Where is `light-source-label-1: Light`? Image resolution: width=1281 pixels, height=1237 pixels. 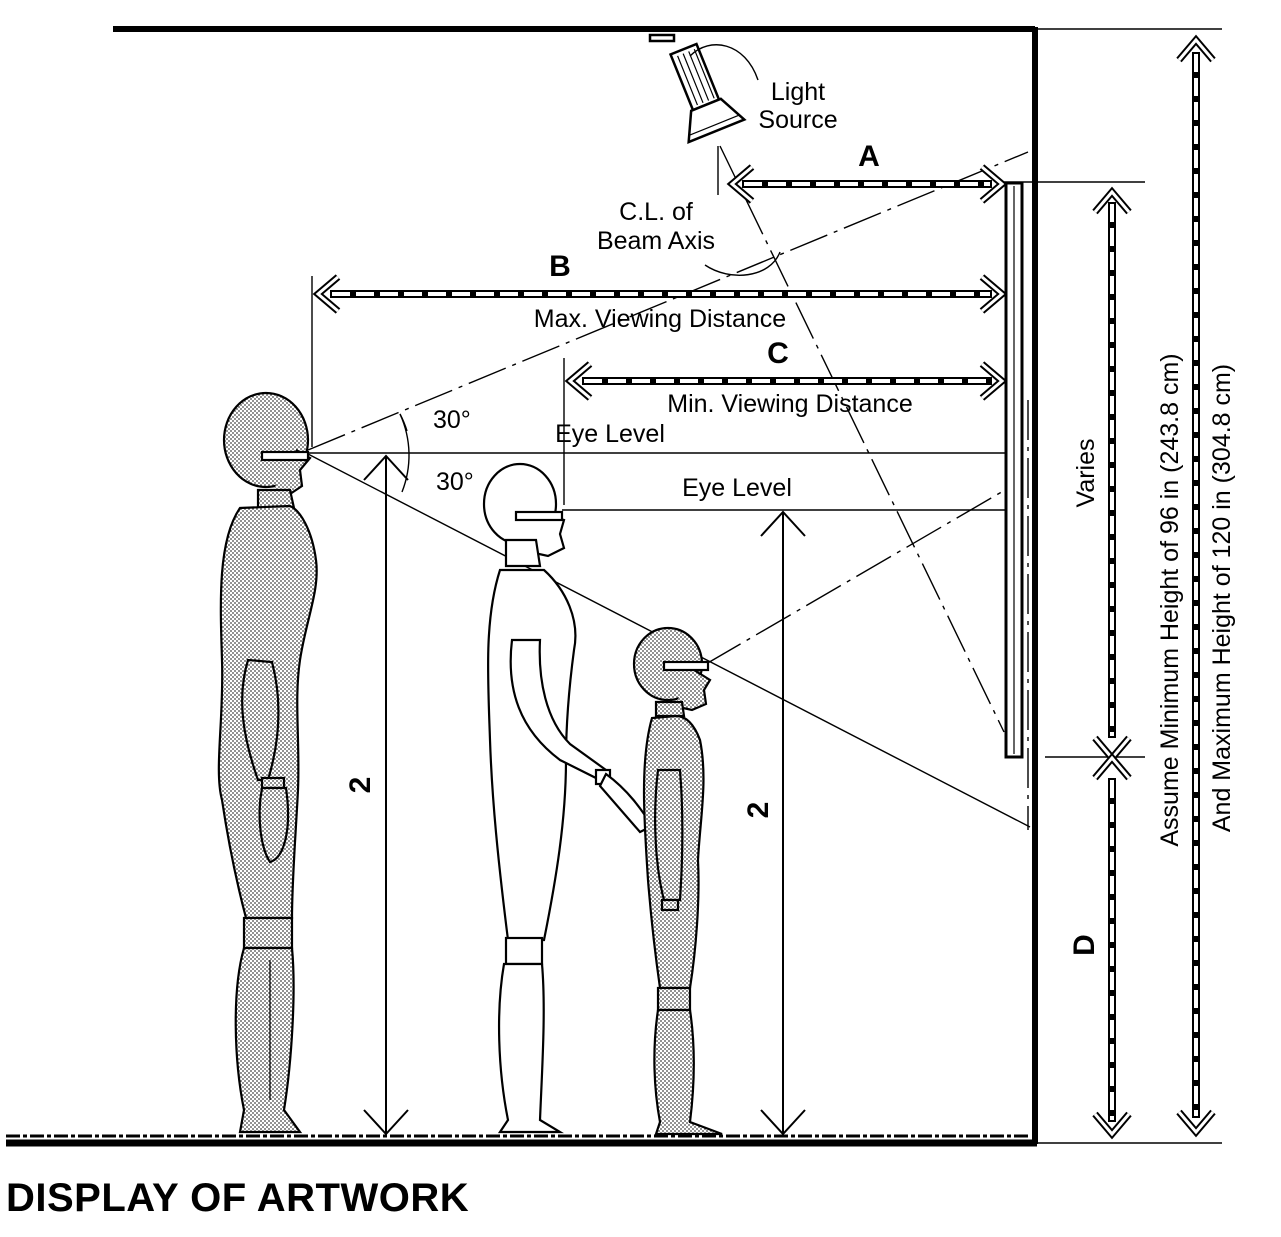
light-source-label-1: Light is located at coordinates (798, 92).